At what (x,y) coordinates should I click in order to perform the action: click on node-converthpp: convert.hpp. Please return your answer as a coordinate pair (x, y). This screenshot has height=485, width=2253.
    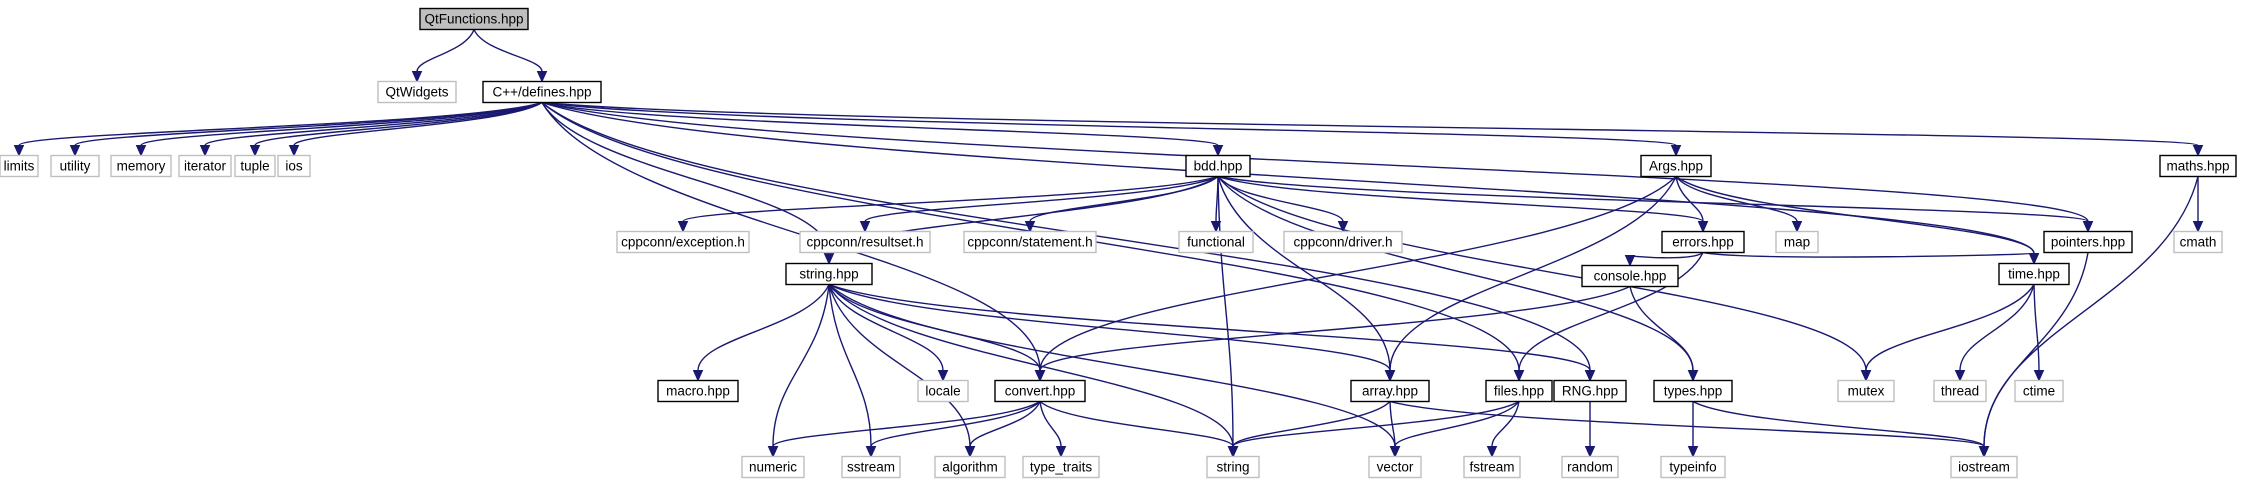
    Looking at the image, I should click on (1040, 391).